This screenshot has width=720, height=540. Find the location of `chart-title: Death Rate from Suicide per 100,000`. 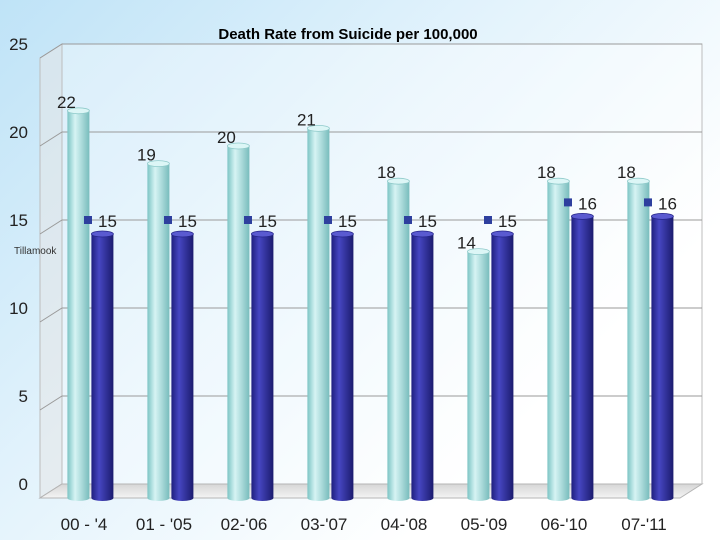

chart-title: Death Rate from Suicide per 100,000 is located at coordinates (347, 34).